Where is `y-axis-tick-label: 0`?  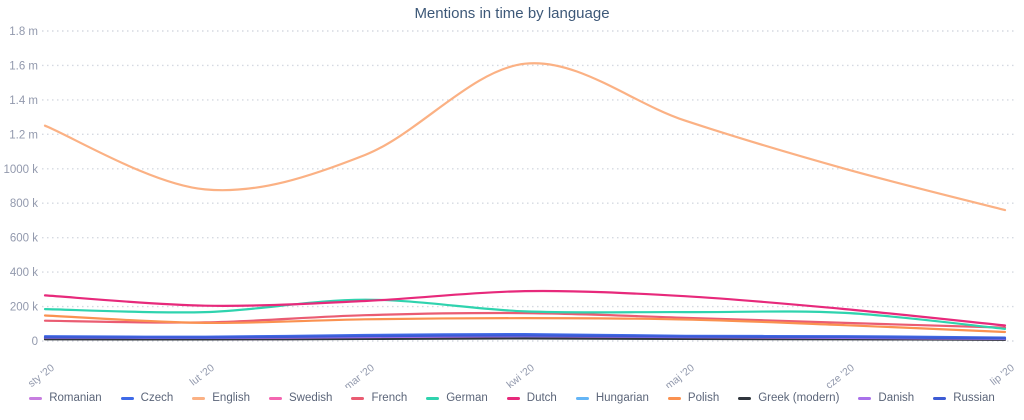 y-axis-tick-label: 0 is located at coordinates (35, 342).